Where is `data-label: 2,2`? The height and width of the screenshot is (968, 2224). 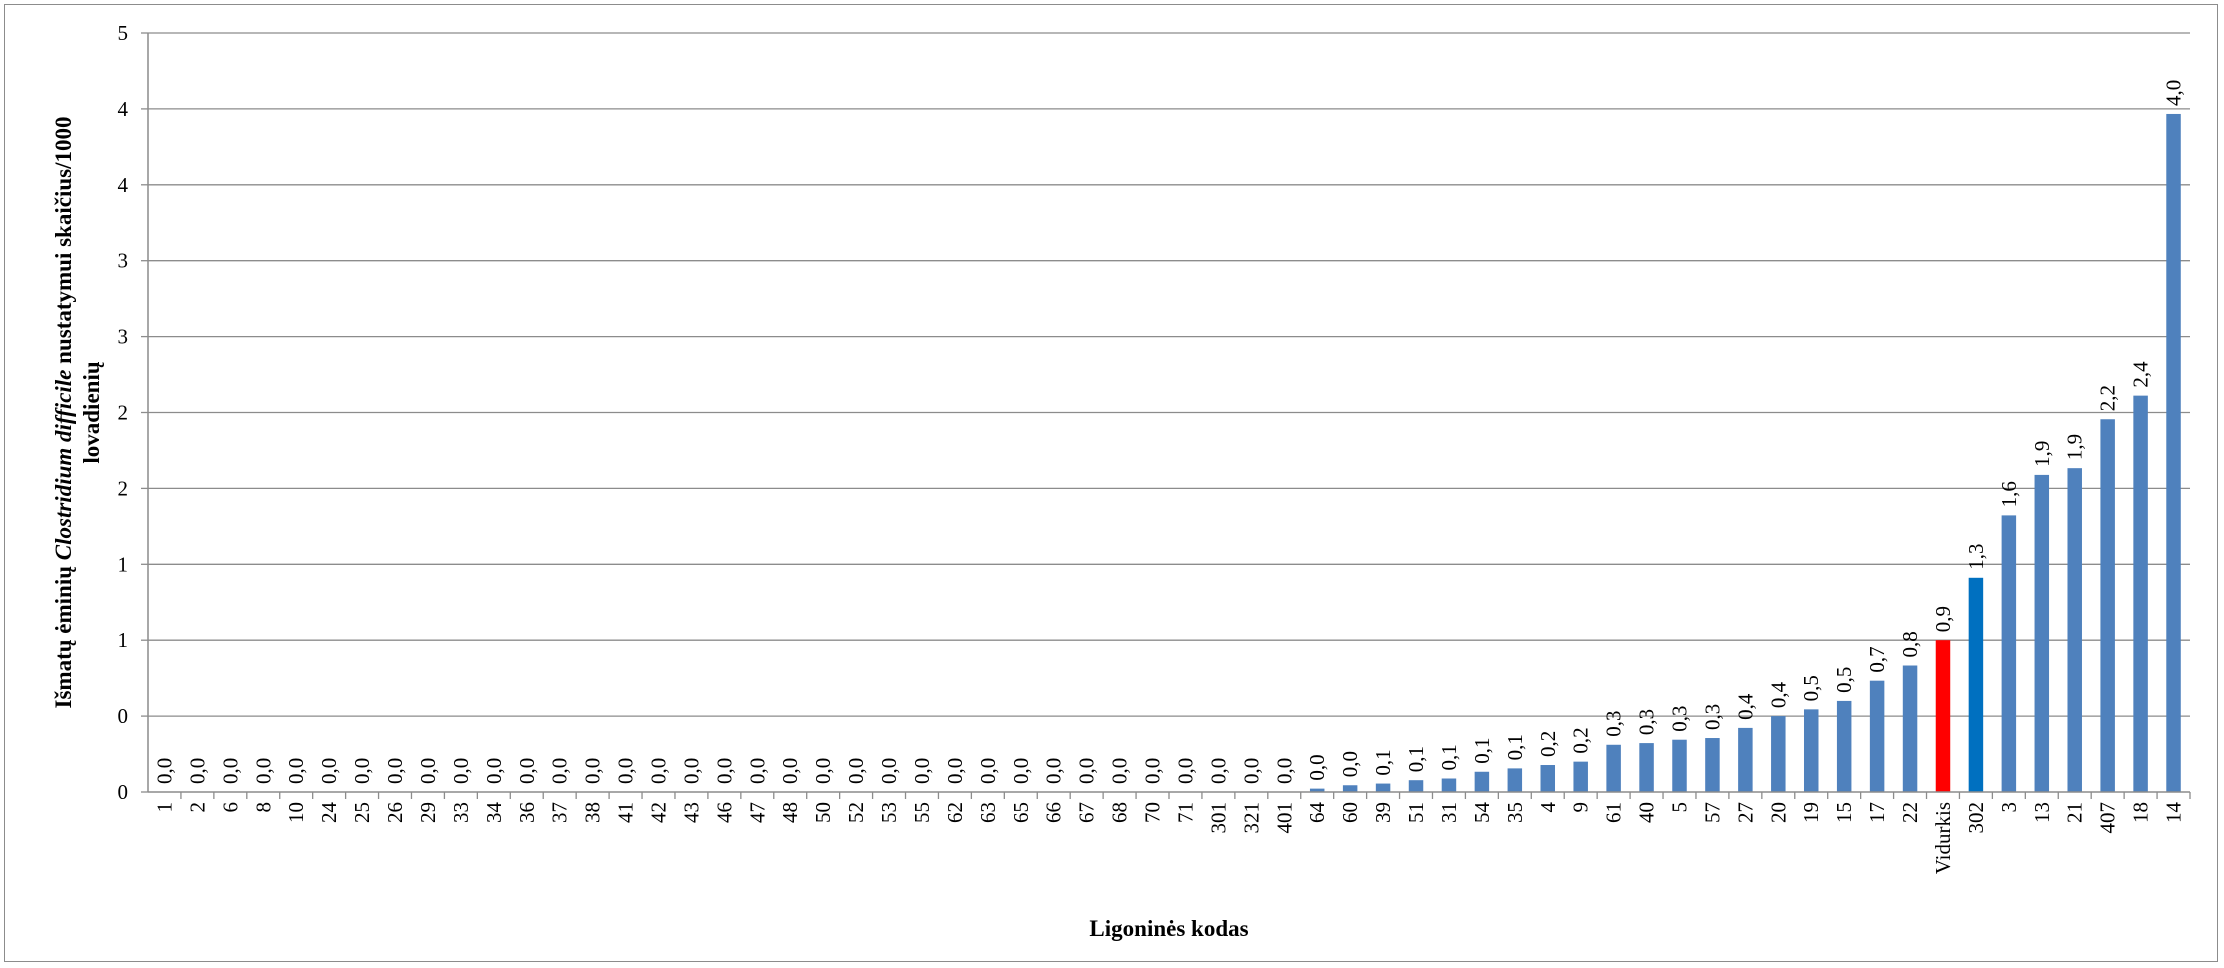 data-label: 2,2 is located at coordinates (2108, 398).